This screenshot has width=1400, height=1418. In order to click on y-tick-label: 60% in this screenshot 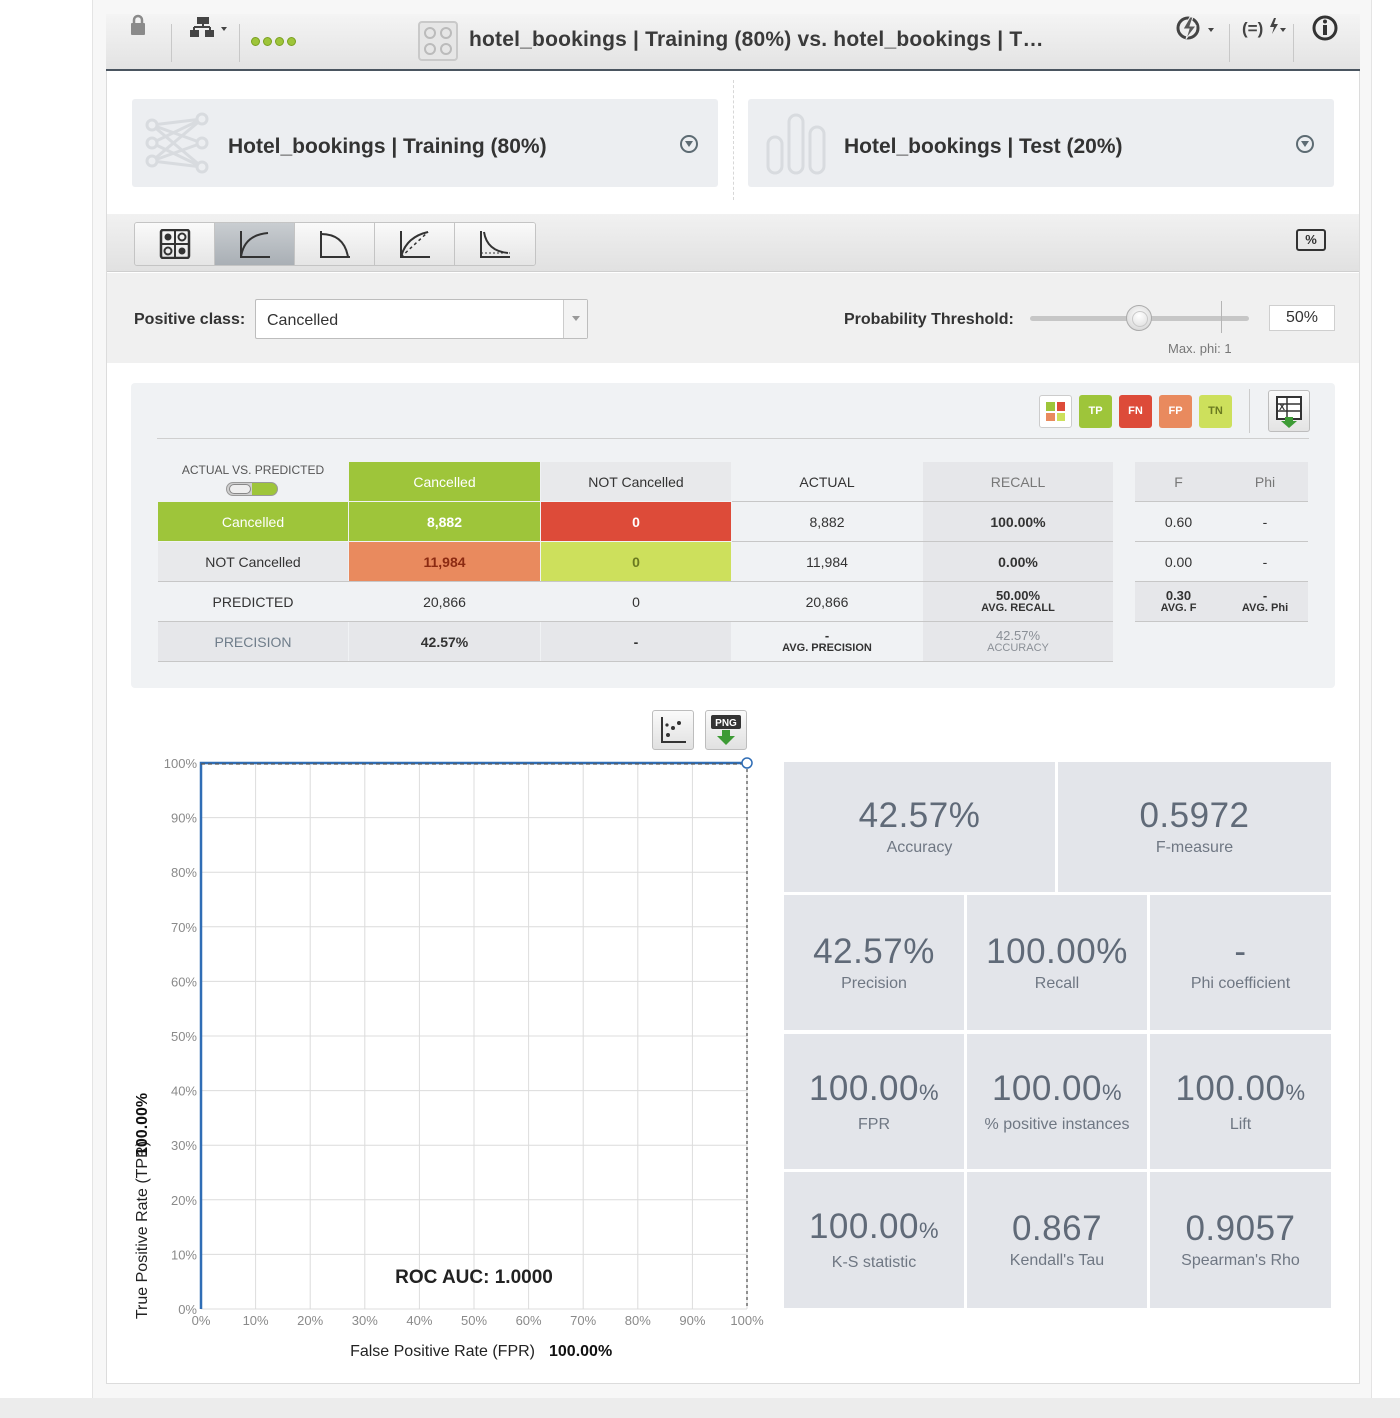, I will do `click(184, 981)`.